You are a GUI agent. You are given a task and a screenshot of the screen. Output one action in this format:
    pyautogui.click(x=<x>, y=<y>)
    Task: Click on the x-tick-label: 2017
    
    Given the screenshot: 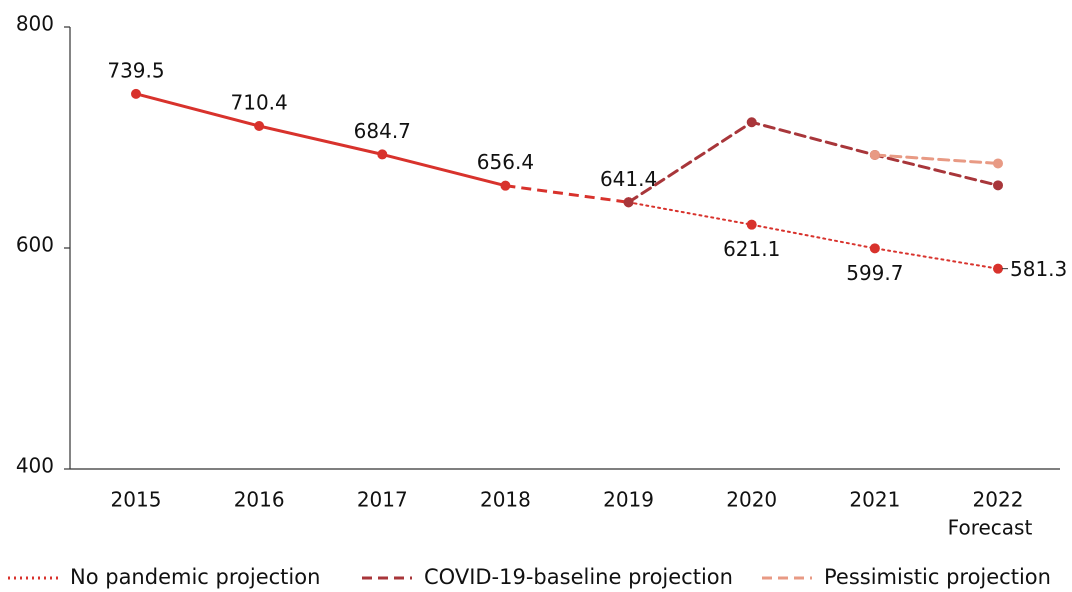 What is the action you would take?
    pyautogui.click(x=382, y=500)
    